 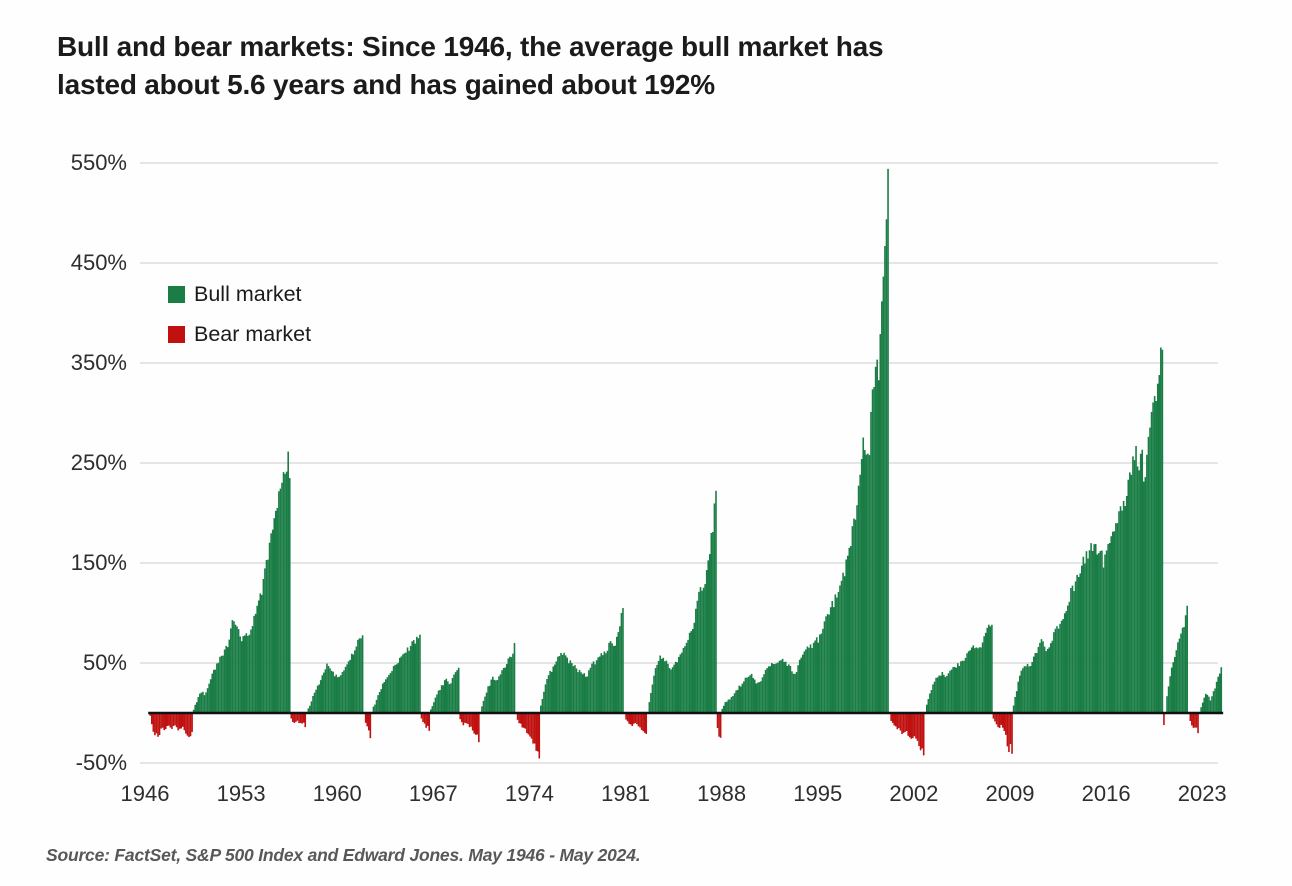 What do you see at coordinates (433, 793) in the screenshot?
I see `x-tick-label: 1967` at bounding box center [433, 793].